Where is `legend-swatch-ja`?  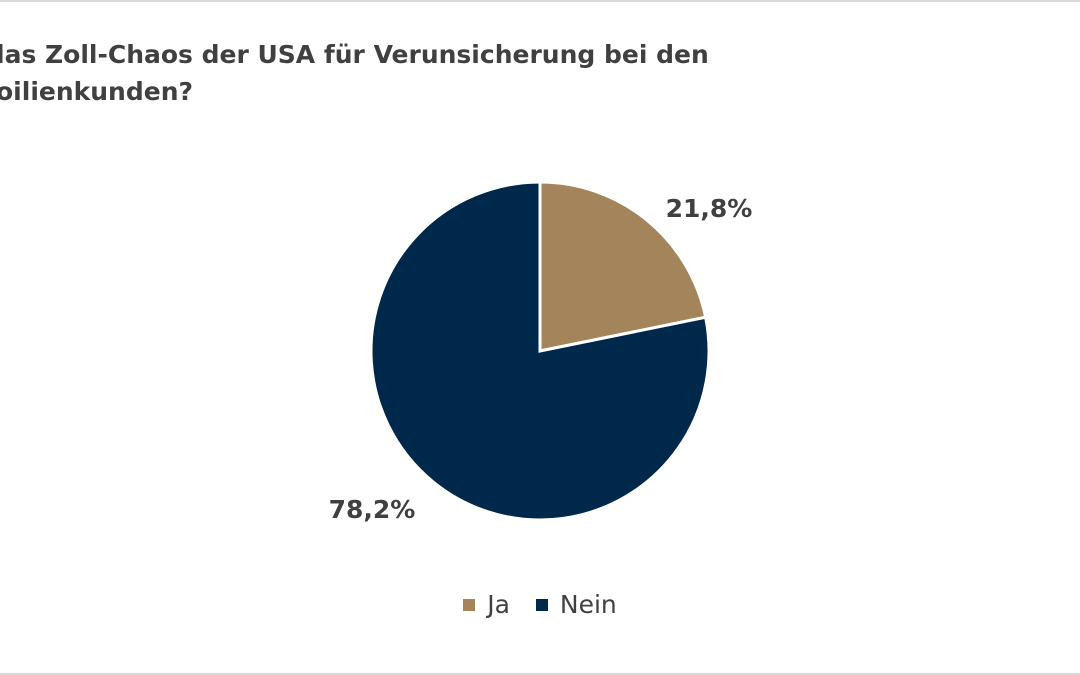 legend-swatch-ja is located at coordinates (469, 604).